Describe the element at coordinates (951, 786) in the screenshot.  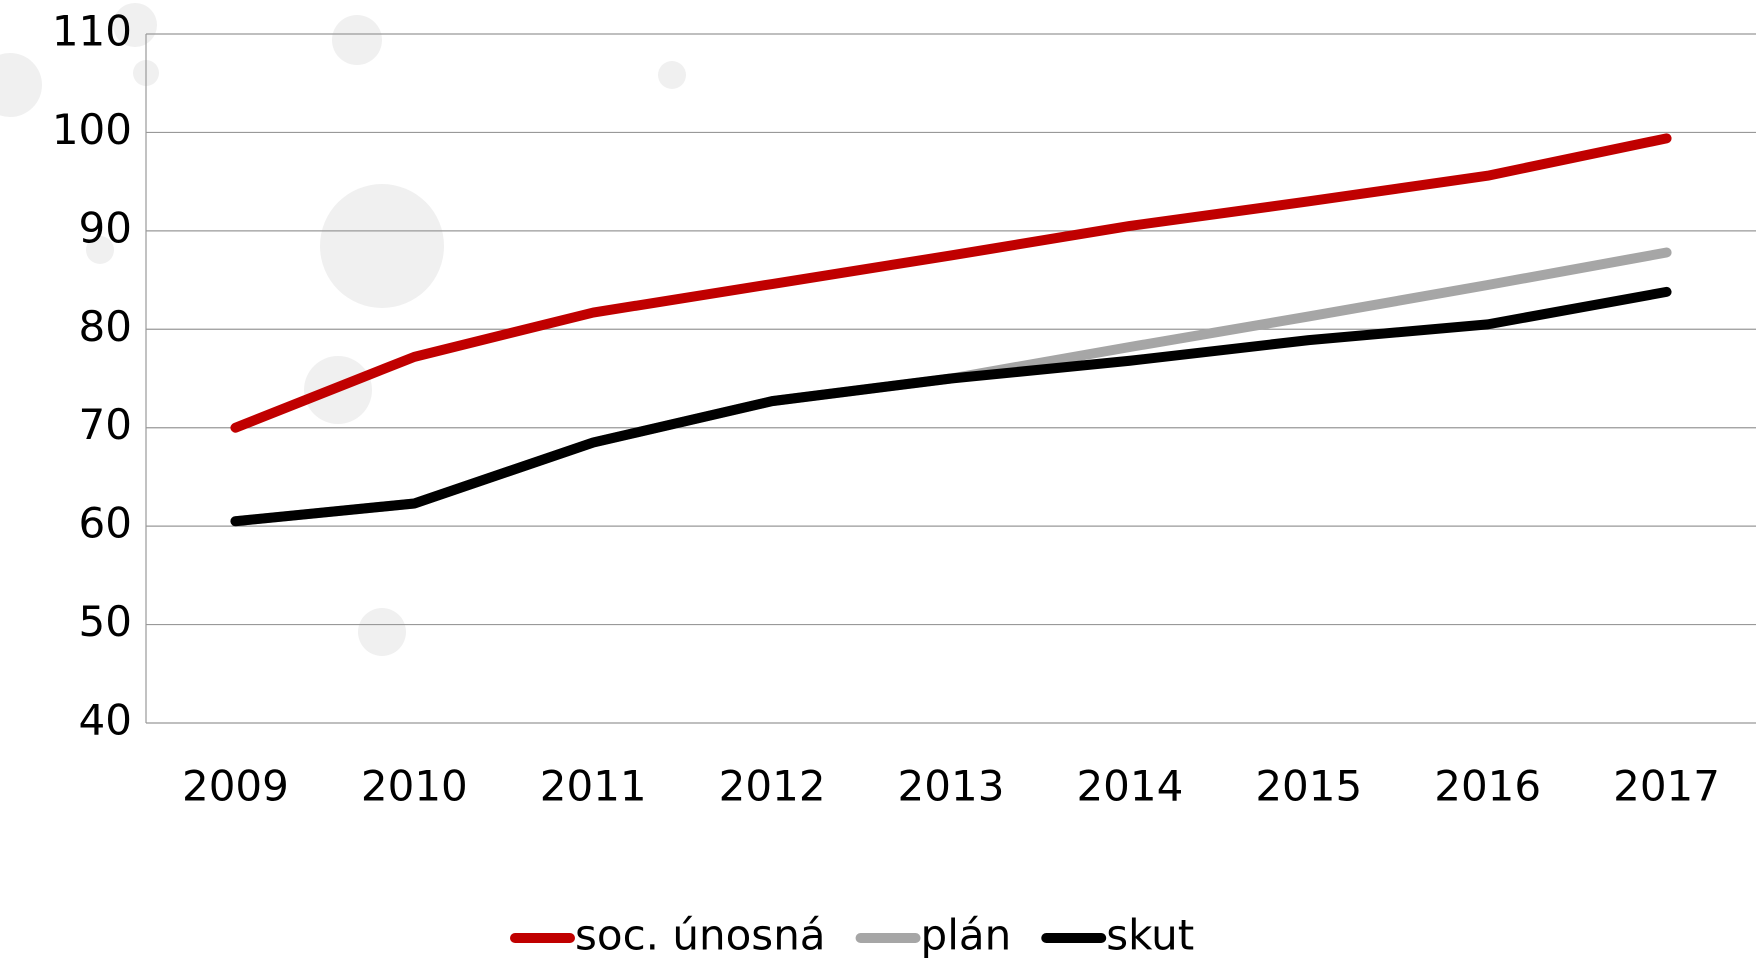
I see `x-tick-label: 2013` at that location.